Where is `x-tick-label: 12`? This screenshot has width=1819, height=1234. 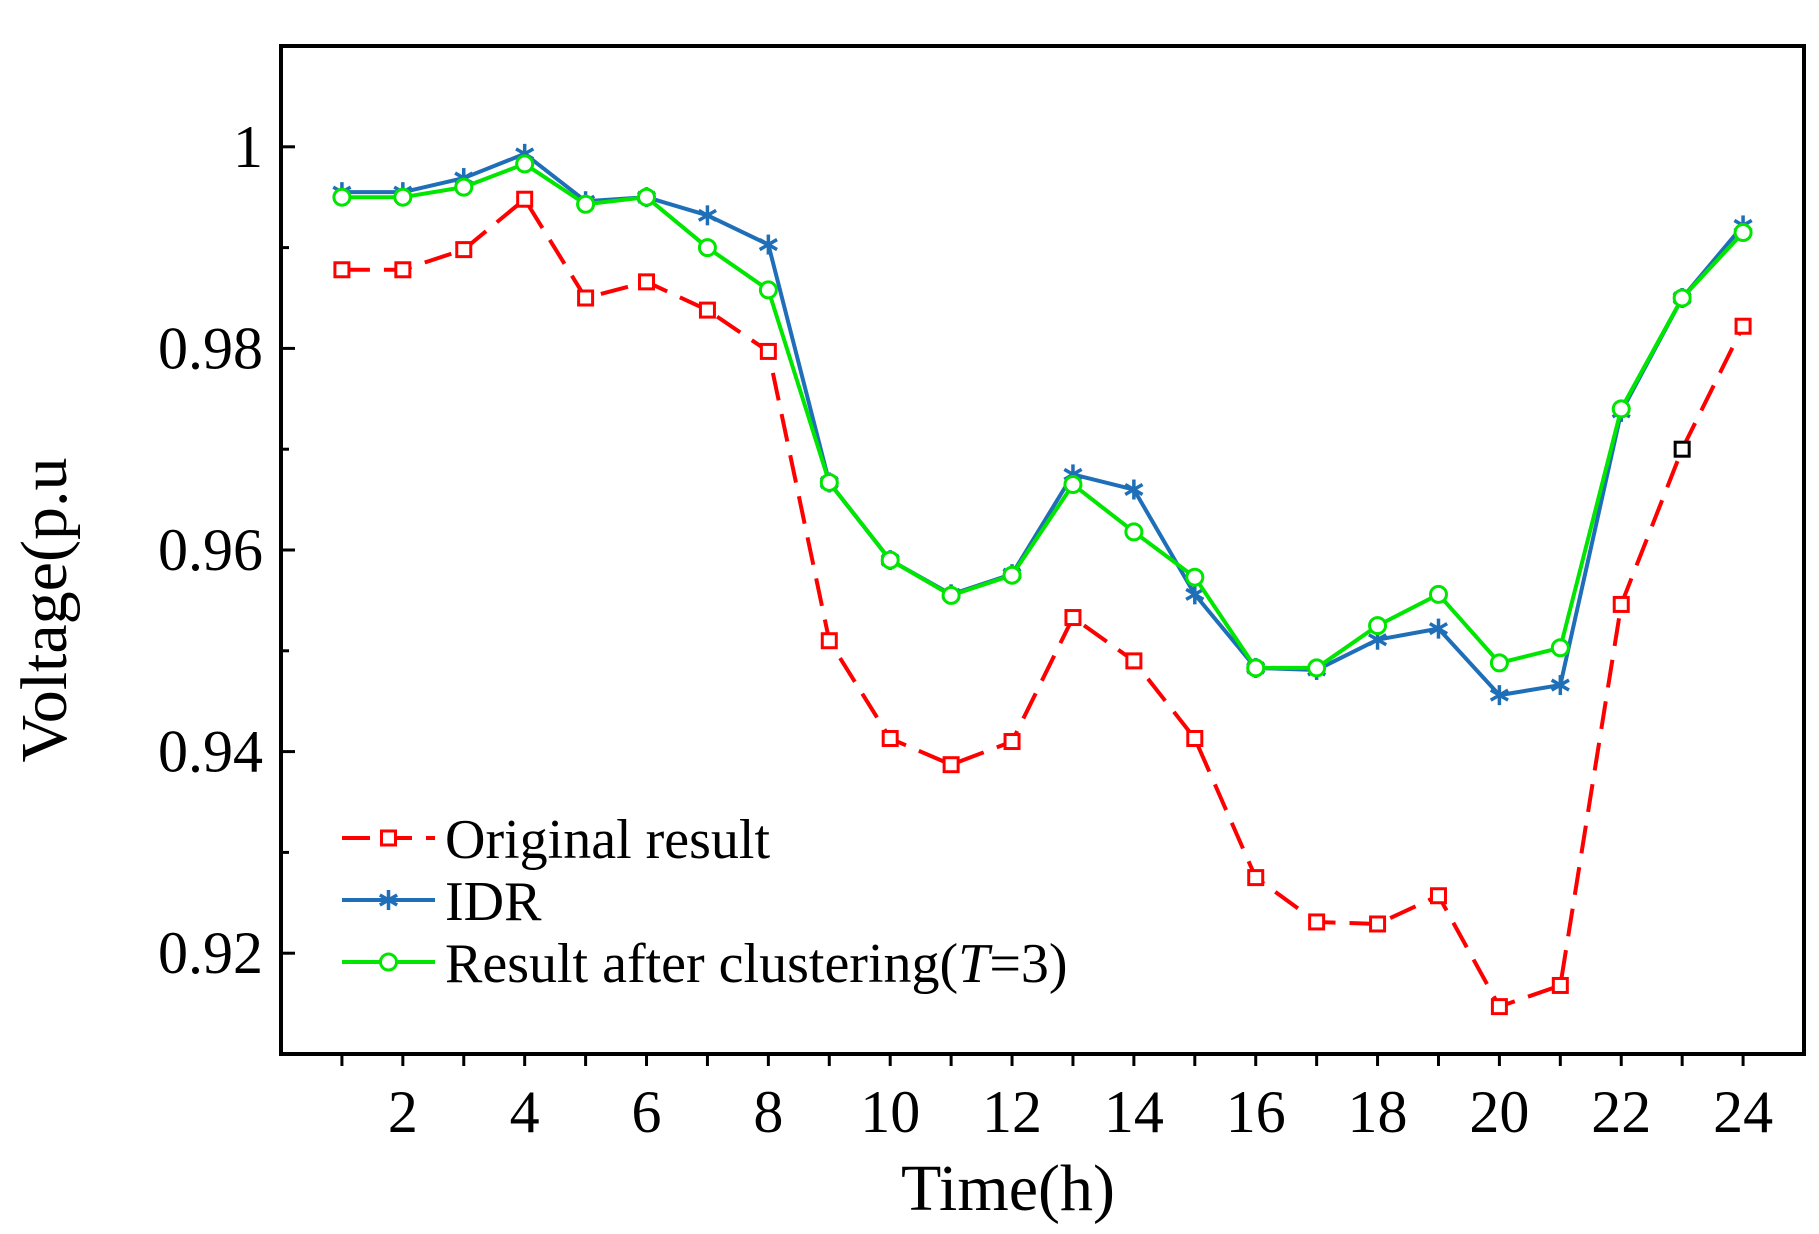 x-tick-label: 12 is located at coordinates (1012, 1112).